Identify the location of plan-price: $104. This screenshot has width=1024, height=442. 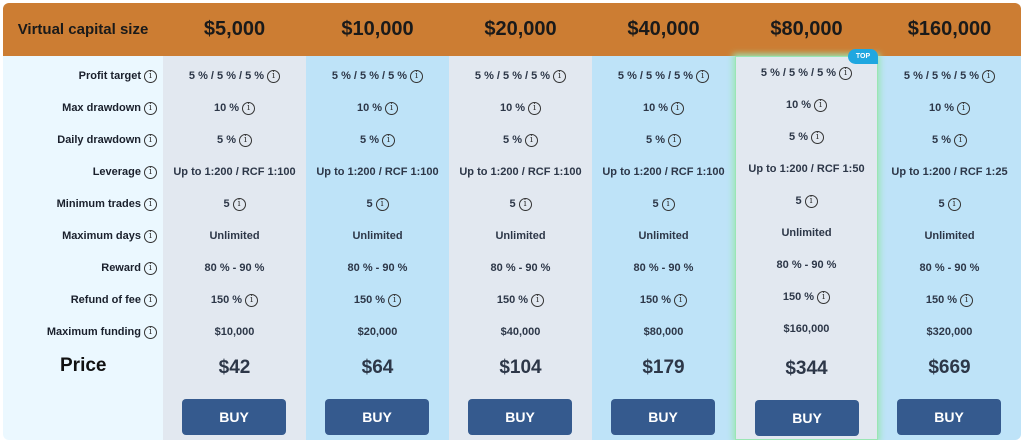
(520, 367).